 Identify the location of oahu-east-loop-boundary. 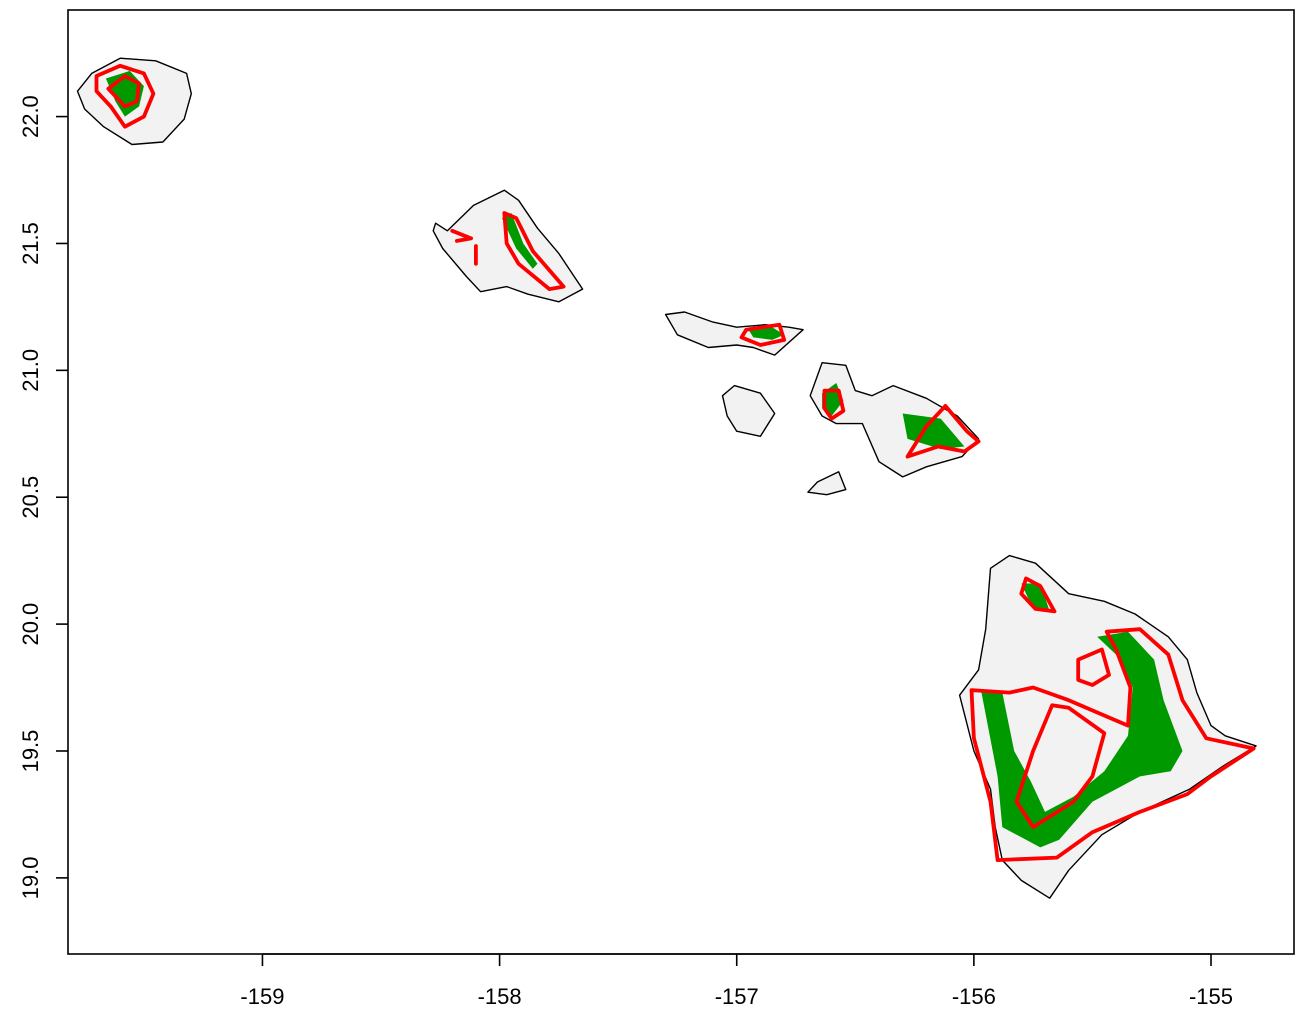
(534, 251).